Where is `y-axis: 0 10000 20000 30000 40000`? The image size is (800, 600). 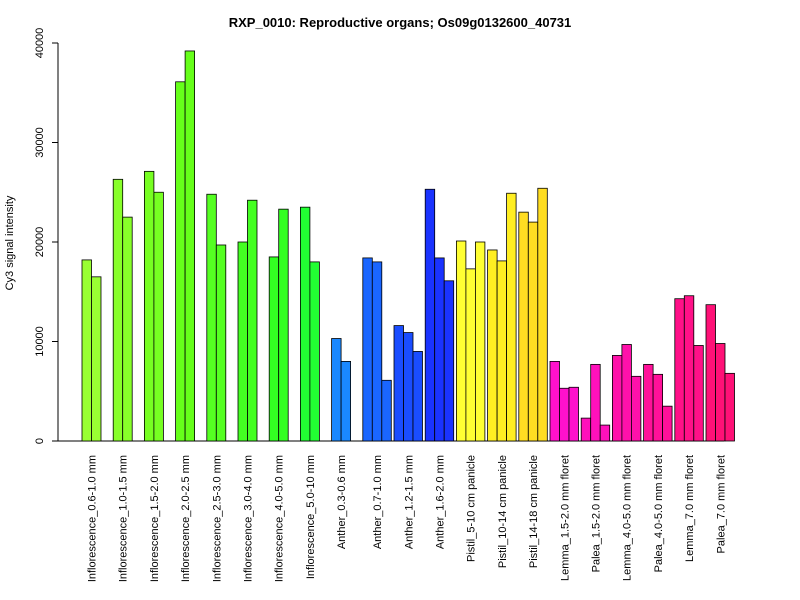
y-axis: 0 10000 20000 30000 40000 is located at coordinates (46, 236).